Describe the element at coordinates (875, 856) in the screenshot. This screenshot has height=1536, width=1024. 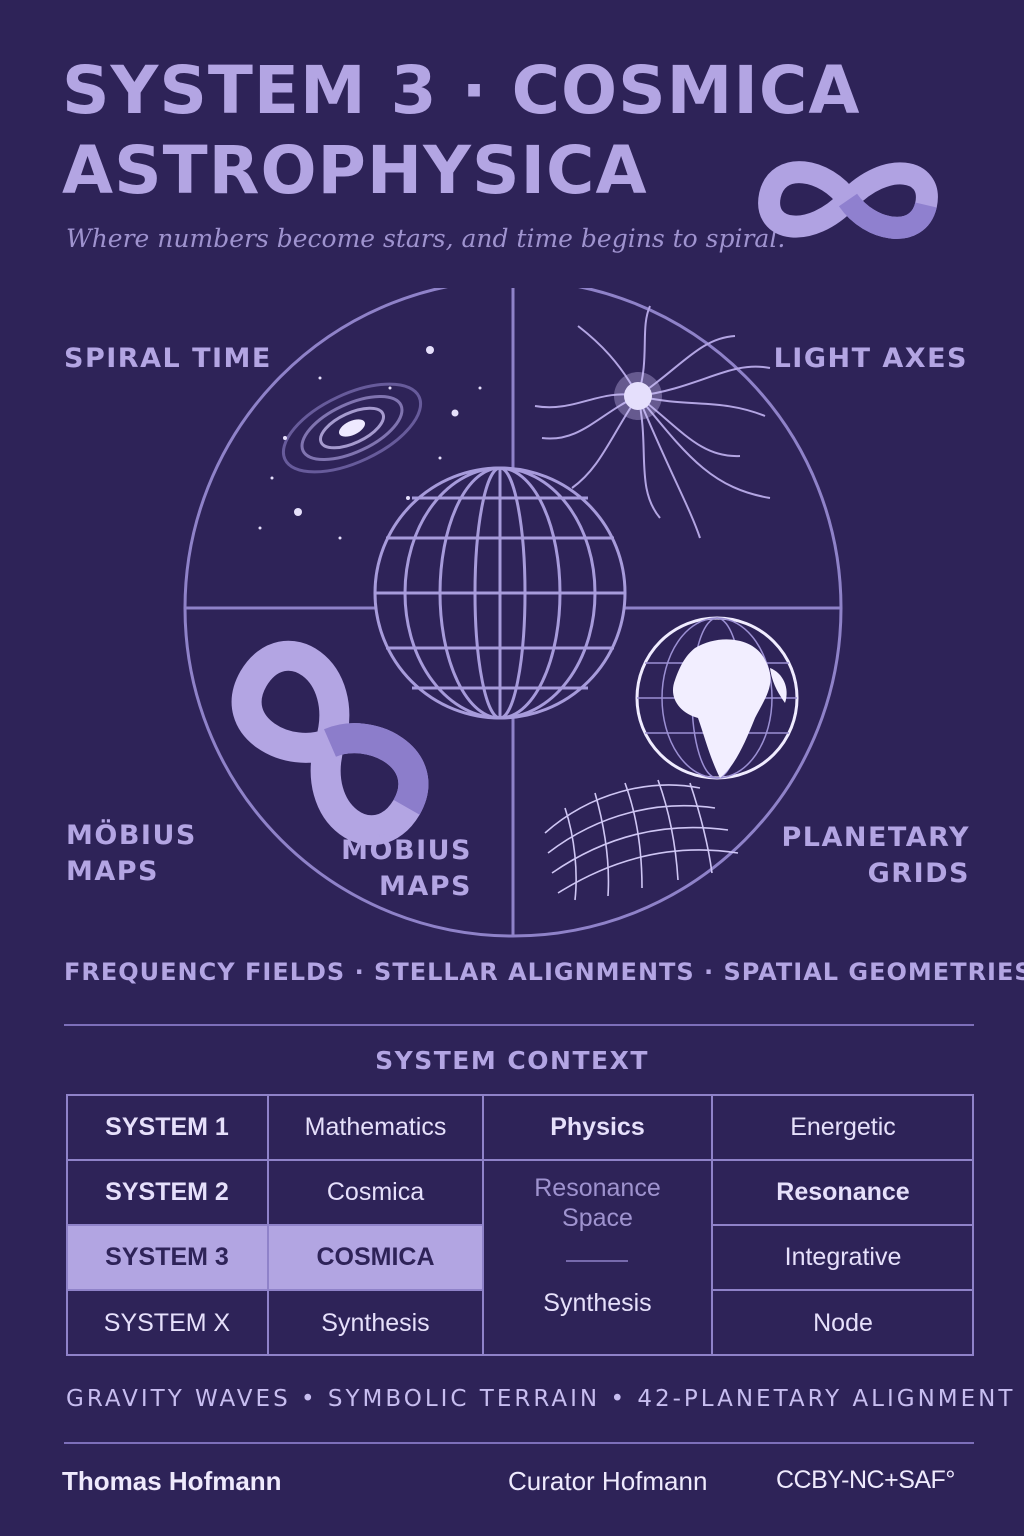
I see `label-planetary-grids: PLANETARY GRIDS` at that location.